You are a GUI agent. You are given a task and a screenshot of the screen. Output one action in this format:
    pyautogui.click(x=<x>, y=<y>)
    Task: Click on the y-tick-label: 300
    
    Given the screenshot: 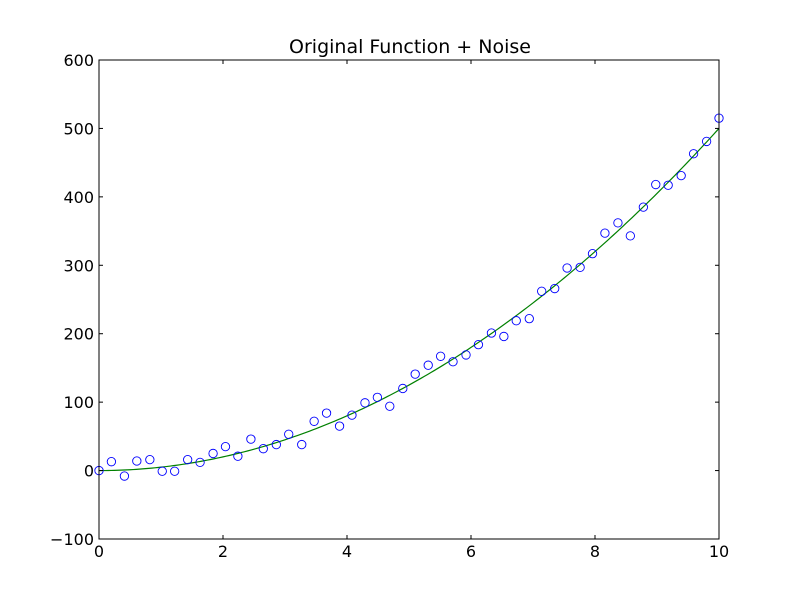 What is the action you would take?
    pyautogui.click(x=78, y=265)
    